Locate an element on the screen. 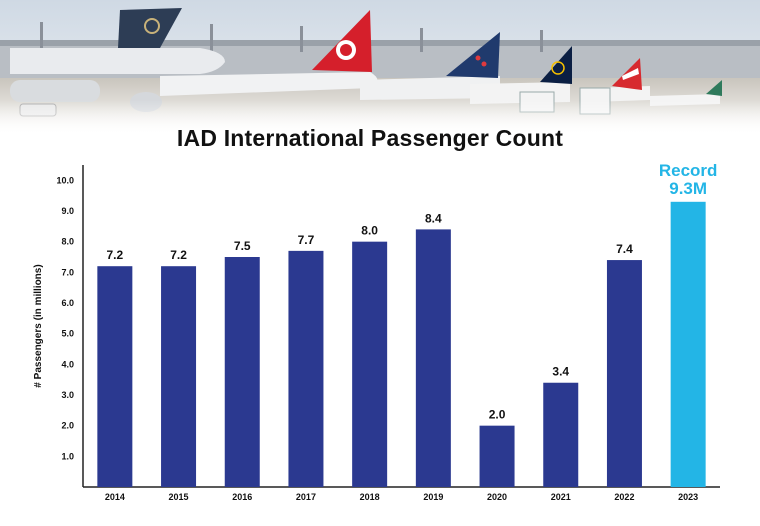  record-label-line2: 9.3M is located at coordinates (688, 188).